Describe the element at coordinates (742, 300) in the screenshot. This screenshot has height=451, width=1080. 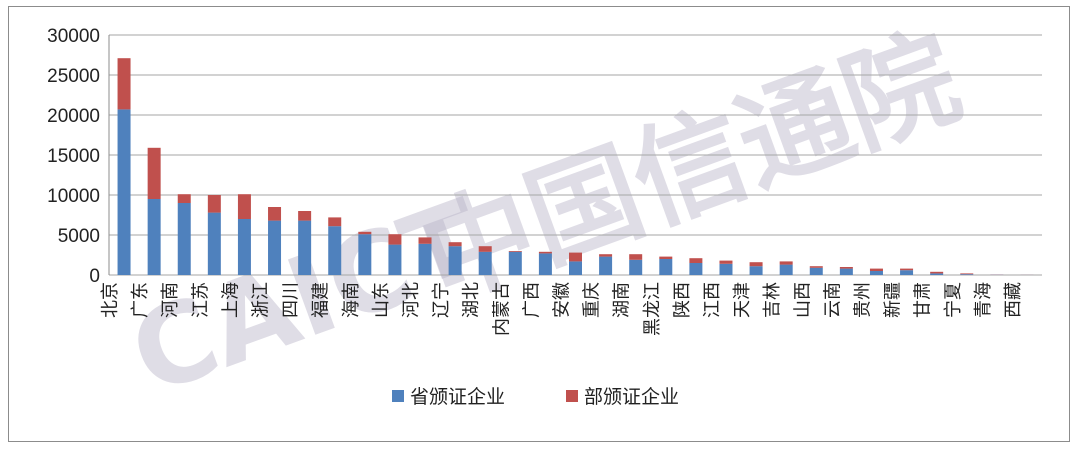
I see `x-tick-label: 天津` at that location.